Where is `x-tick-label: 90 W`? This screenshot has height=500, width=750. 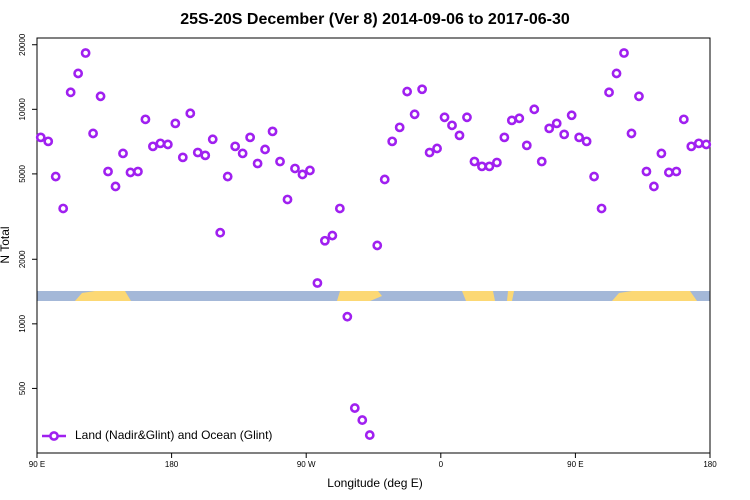
x-tick-label: 90 W is located at coordinates (306, 464).